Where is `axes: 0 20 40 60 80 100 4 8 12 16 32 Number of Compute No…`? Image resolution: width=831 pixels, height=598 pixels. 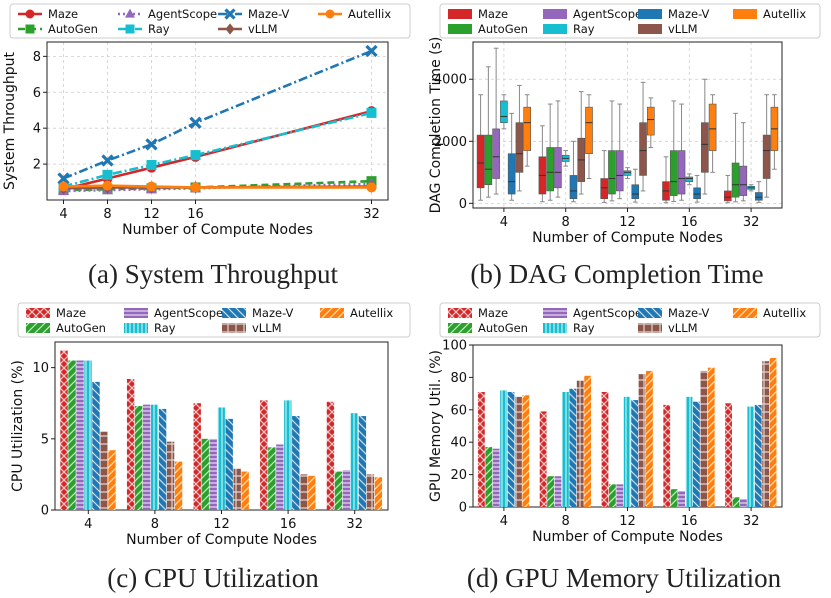 axes: 0 20 40 60 80 100 4 8 12 16 32 Number of Compute No… is located at coordinates (605, 442).